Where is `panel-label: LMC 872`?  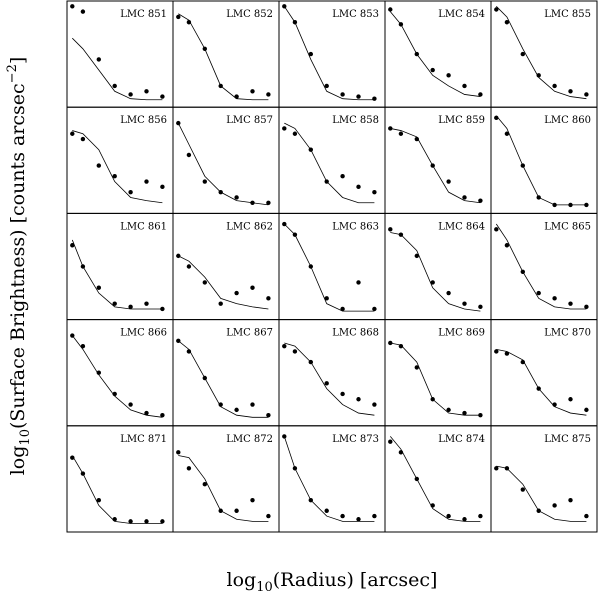 panel-label: LMC 872 is located at coordinates (249, 439).